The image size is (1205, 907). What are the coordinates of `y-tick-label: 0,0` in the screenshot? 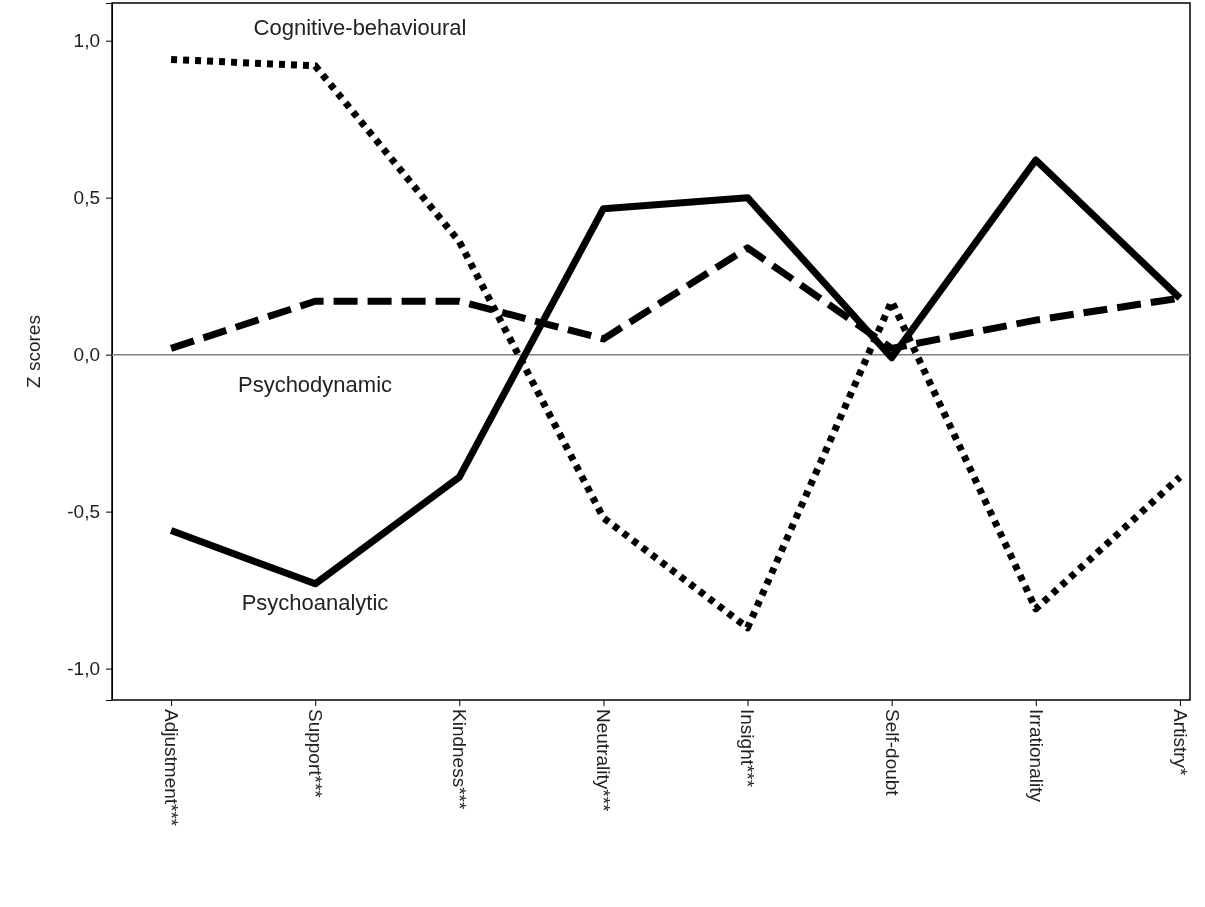 It's located at (86, 355).